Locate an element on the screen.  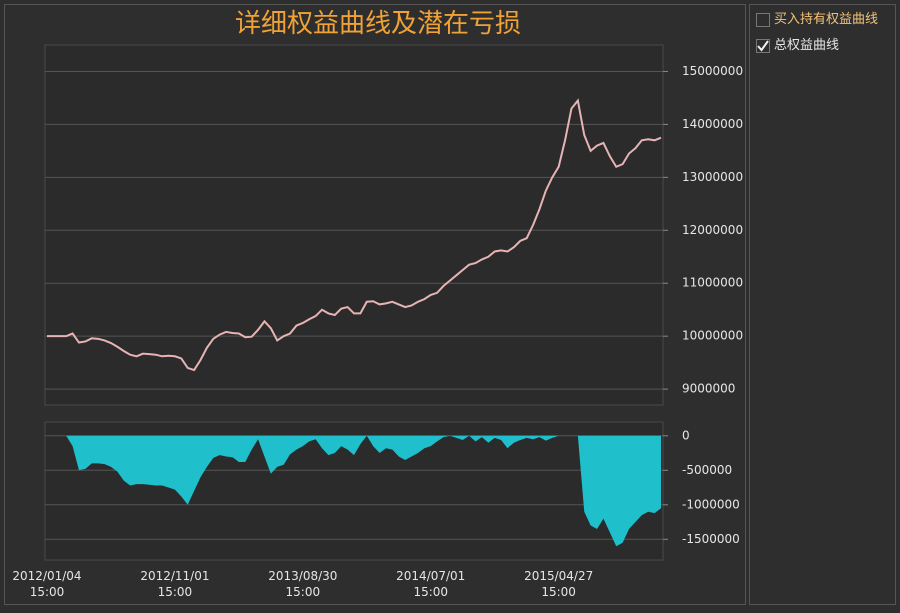
x-tick-label: 2014/07/01 15:00 is located at coordinates (431, 584).